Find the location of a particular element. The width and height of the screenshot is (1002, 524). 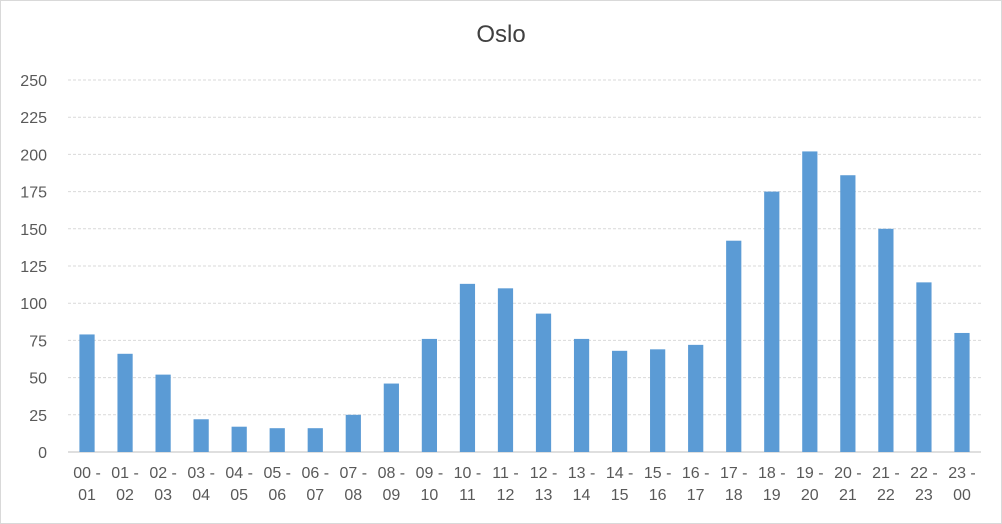

y-tick-label: 50 is located at coordinates (38, 379).